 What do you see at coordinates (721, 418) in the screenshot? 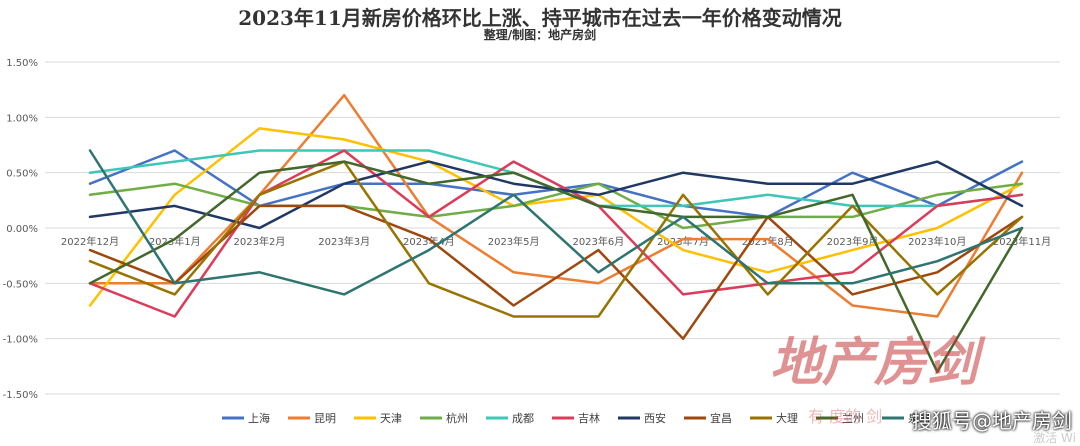
I see `legend-label: 宜昌` at bounding box center [721, 418].